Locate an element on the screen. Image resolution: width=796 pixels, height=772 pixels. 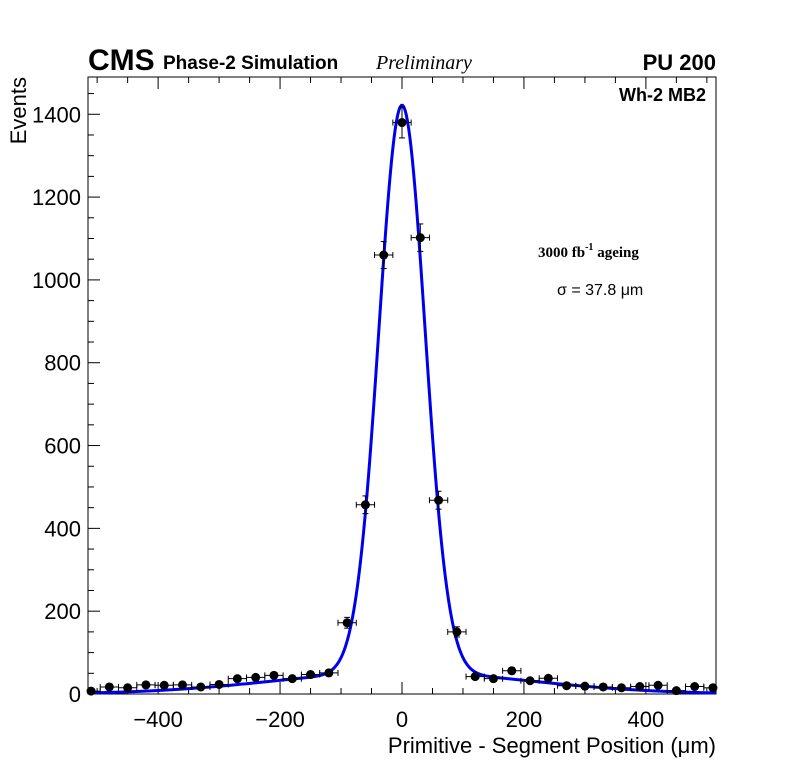
y-tick-label: 400 is located at coordinates (62, 528).